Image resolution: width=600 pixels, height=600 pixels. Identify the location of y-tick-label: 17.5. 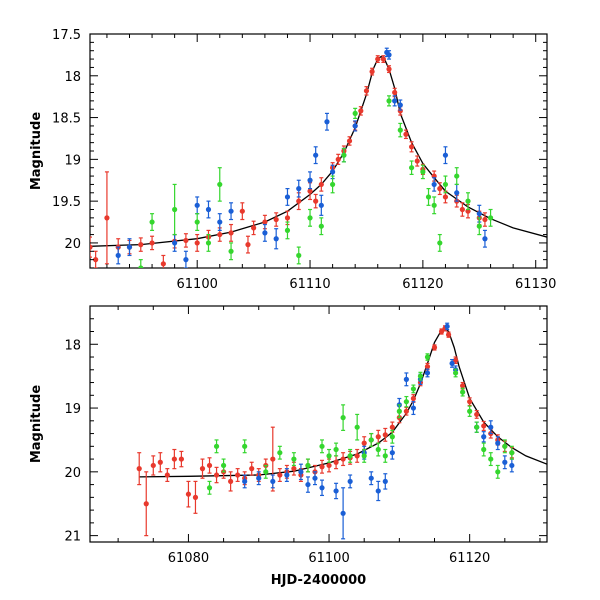
(66, 35).